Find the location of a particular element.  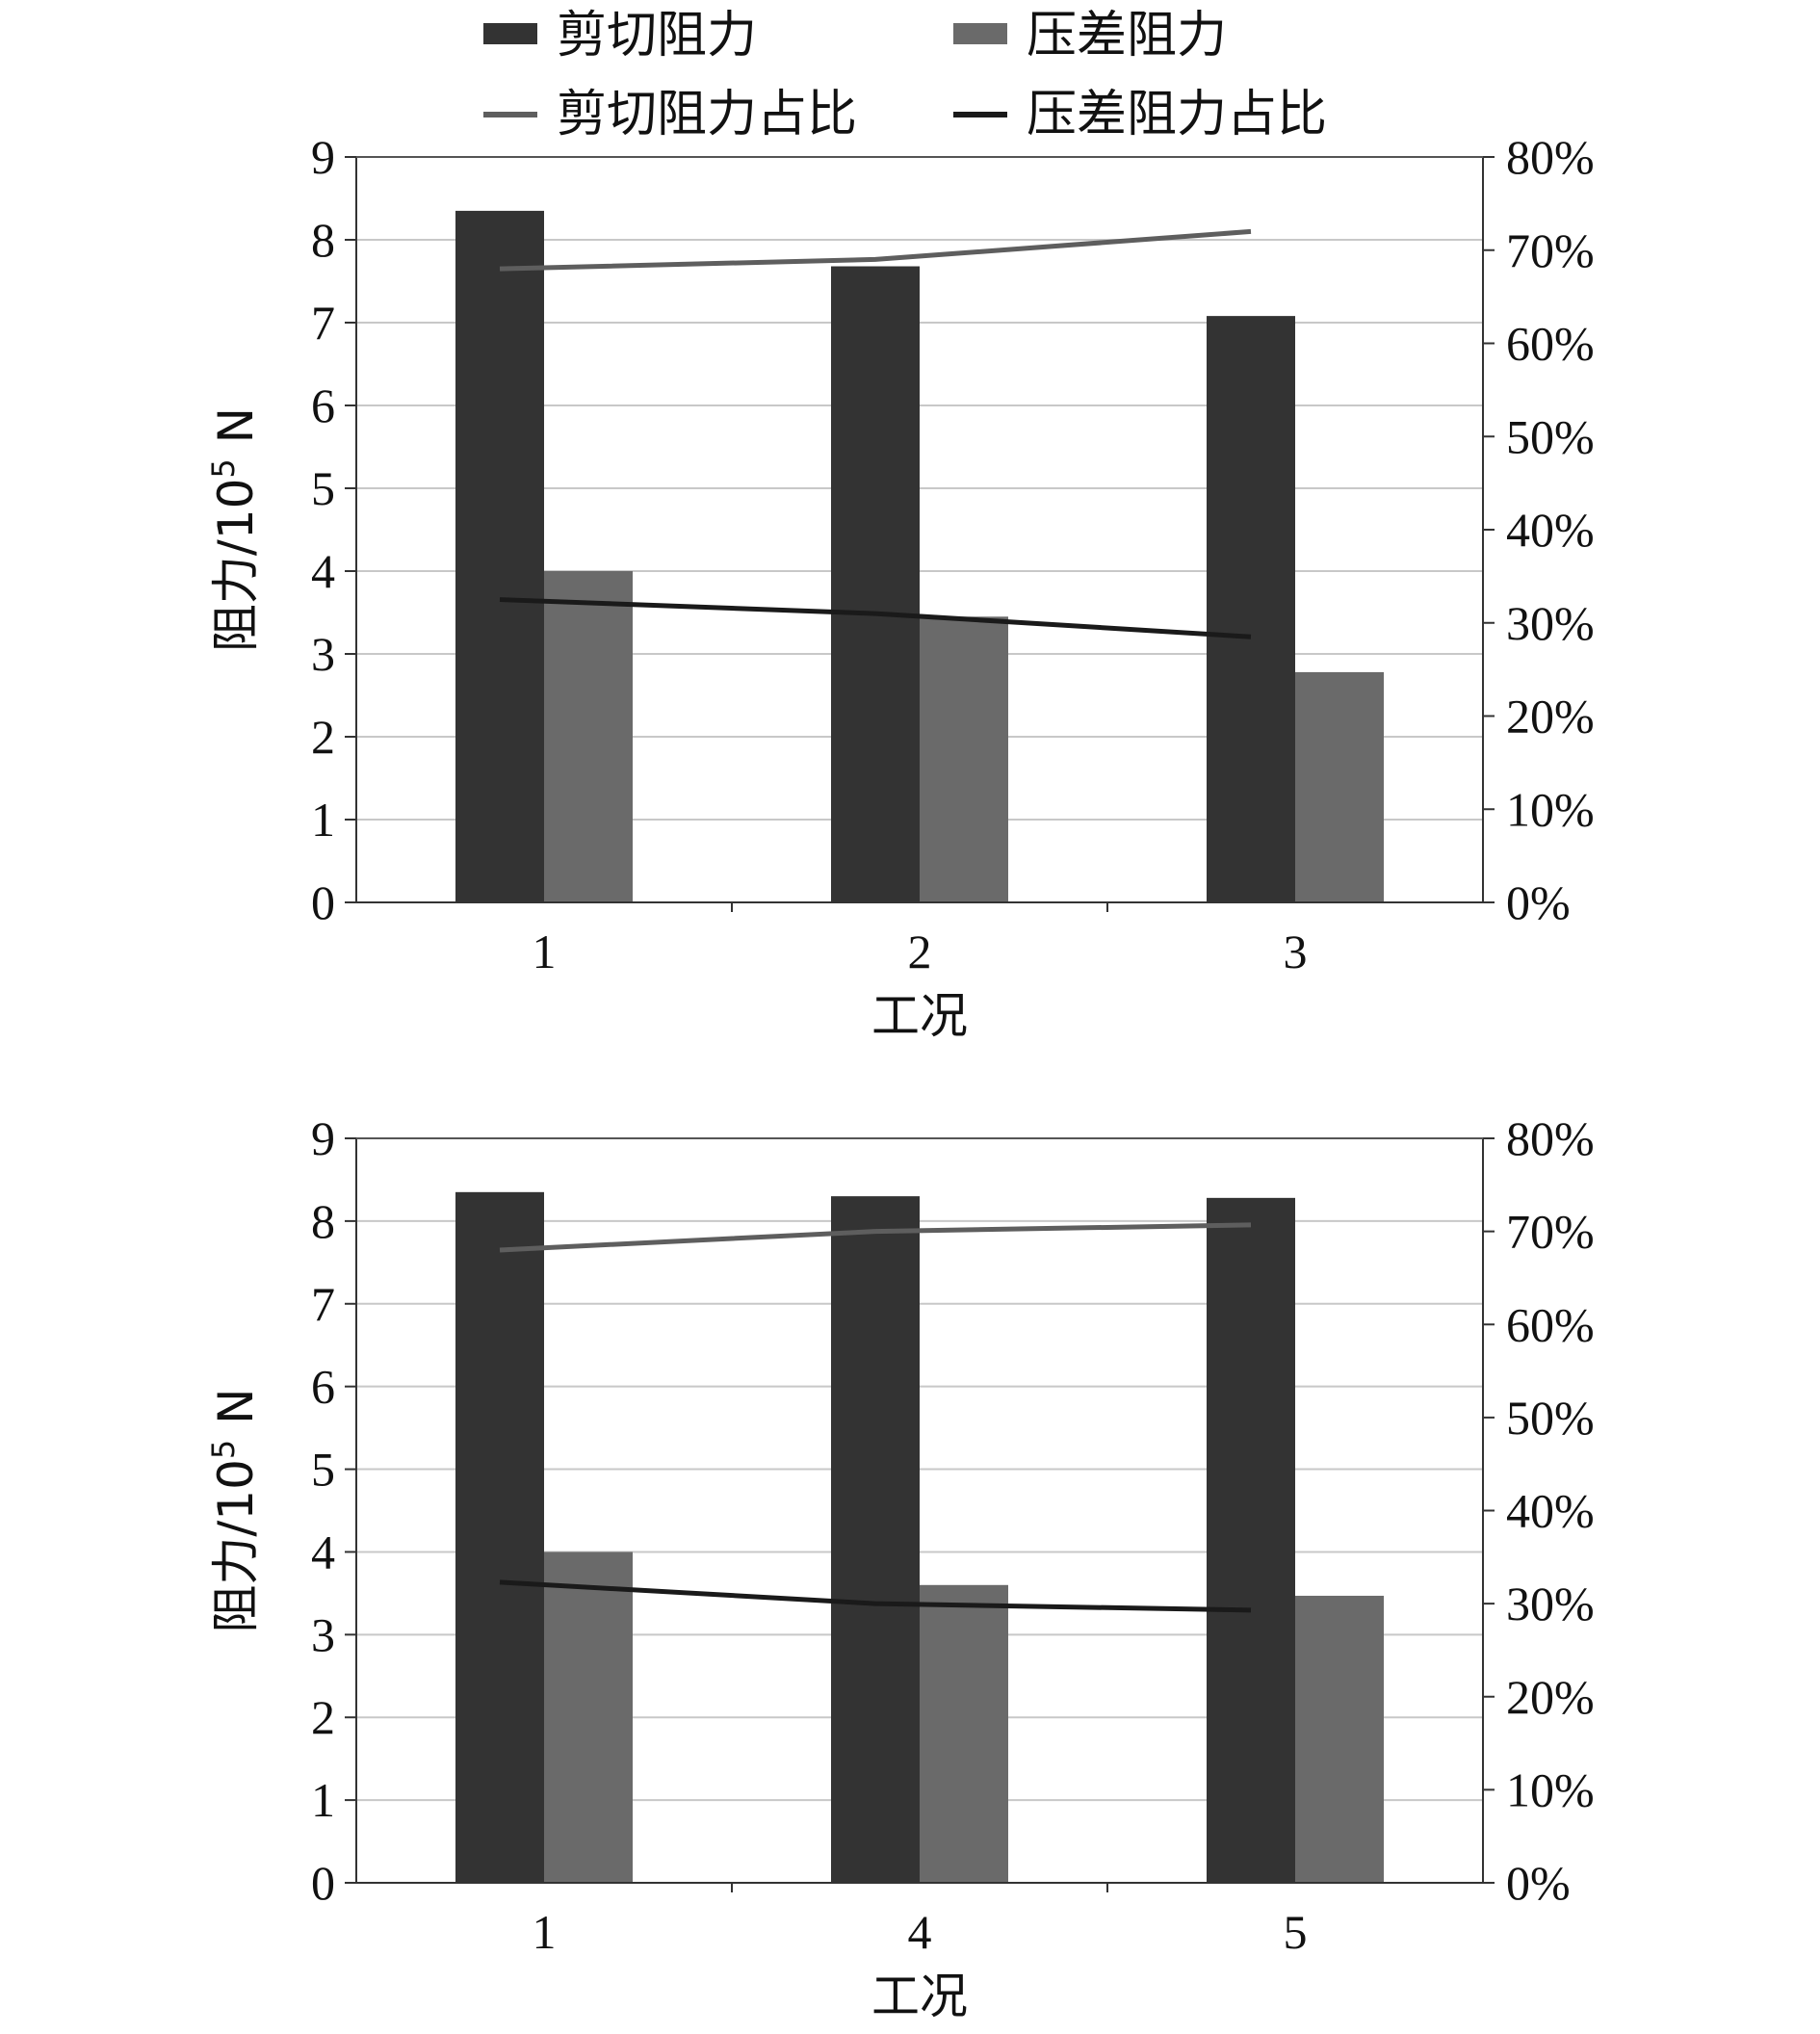

x-tick-label: 2 is located at coordinates (920, 951).